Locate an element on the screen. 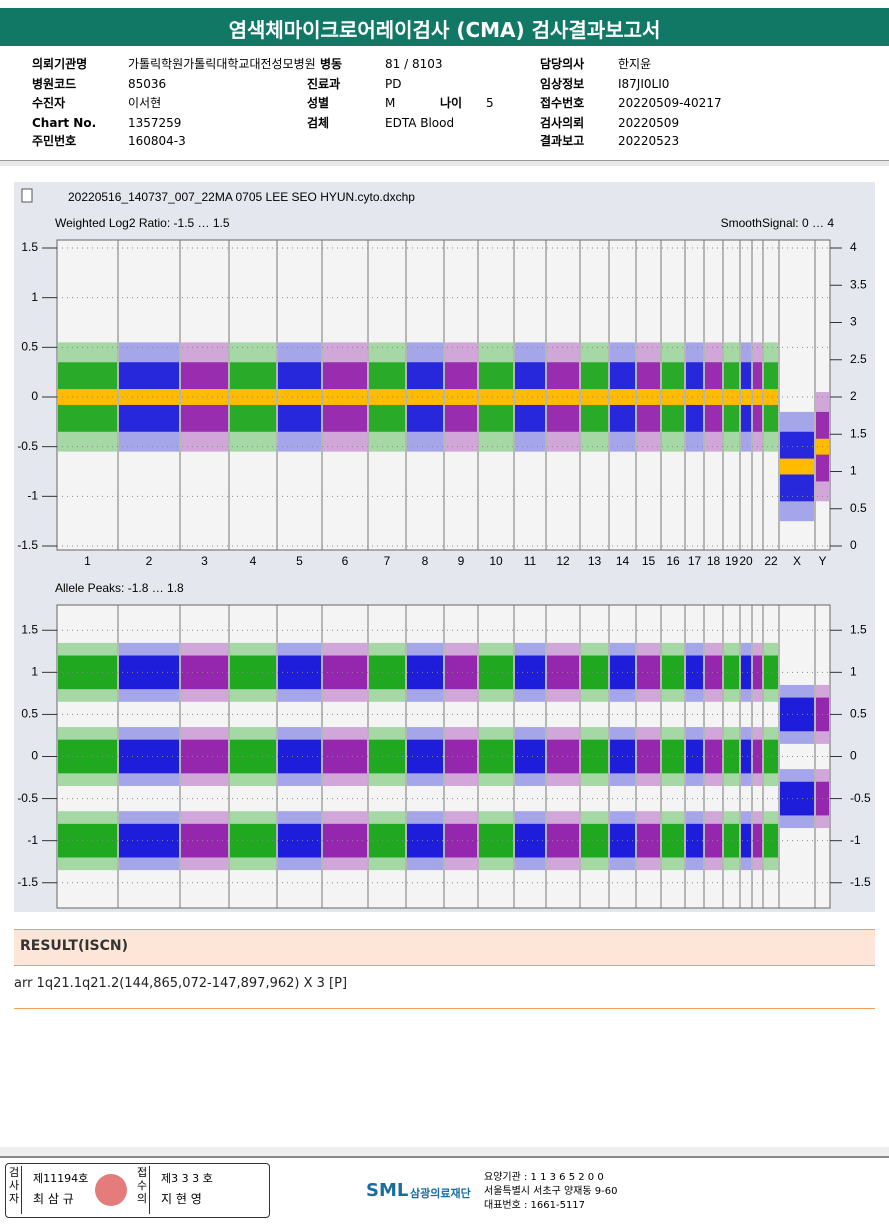  header-bar is located at coordinates (444, 27).